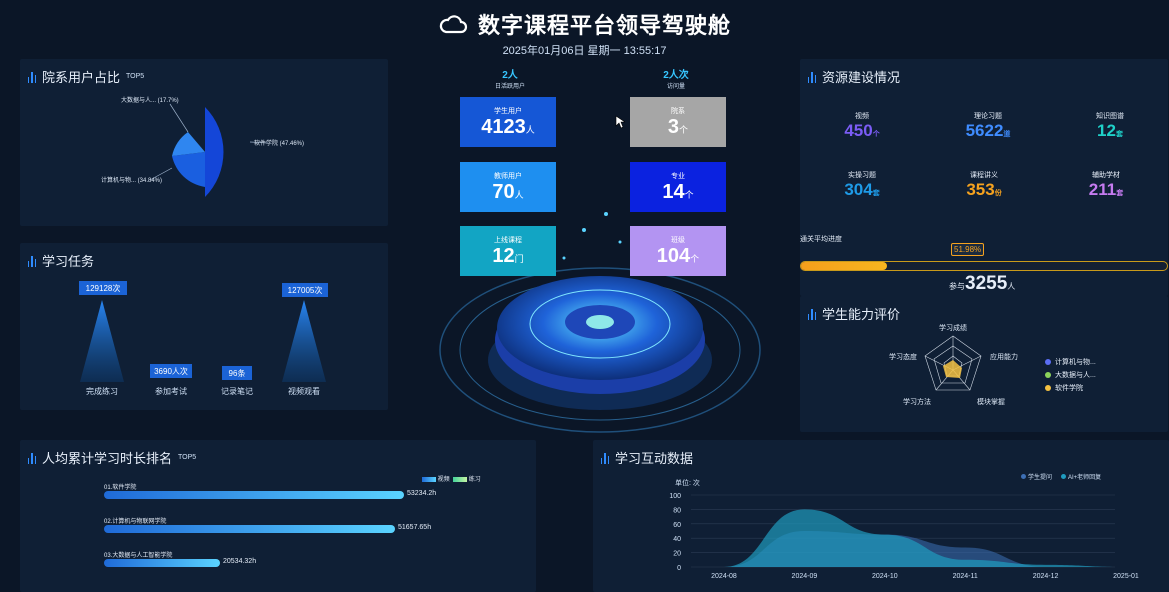  Describe the element at coordinates (724, 576) in the screenshot. I see `x-tick: 2024-08` at that location.